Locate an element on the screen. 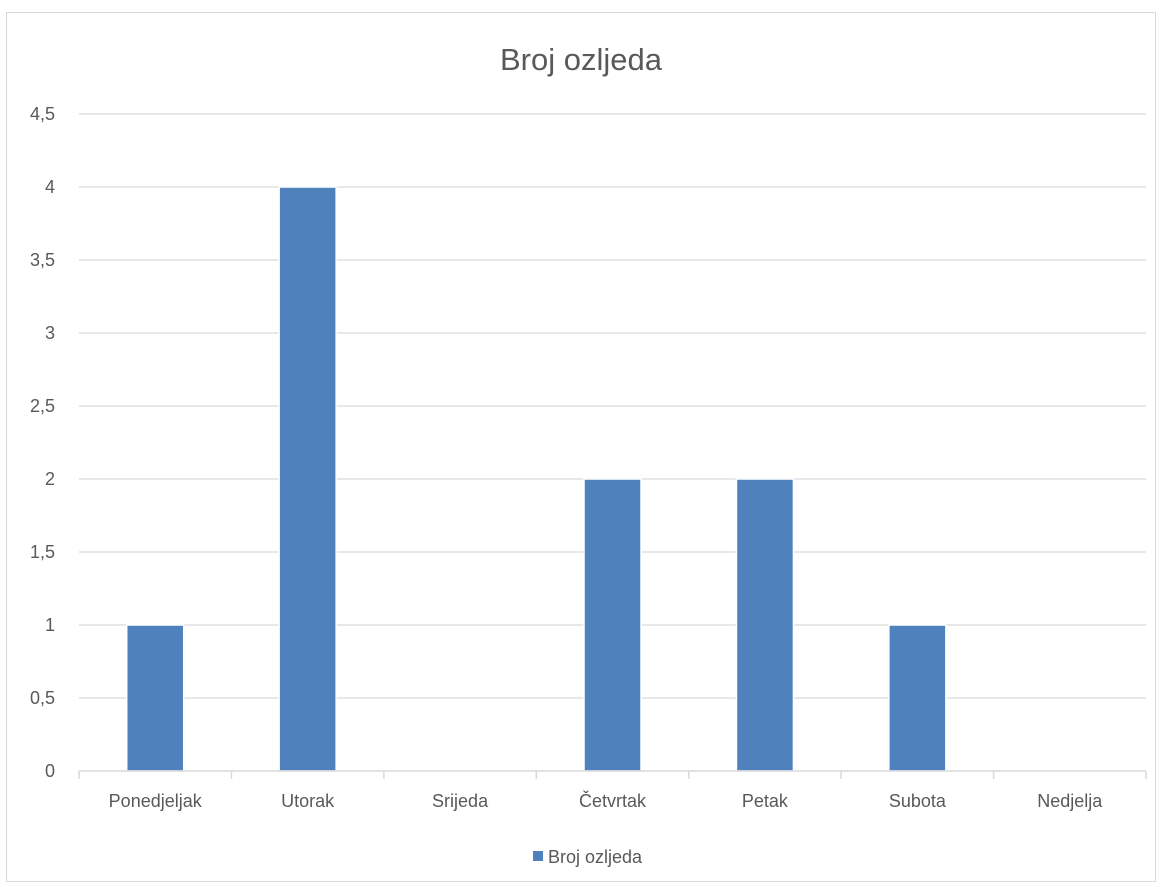  y-tick-label: 0,5 is located at coordinates (42, 698).